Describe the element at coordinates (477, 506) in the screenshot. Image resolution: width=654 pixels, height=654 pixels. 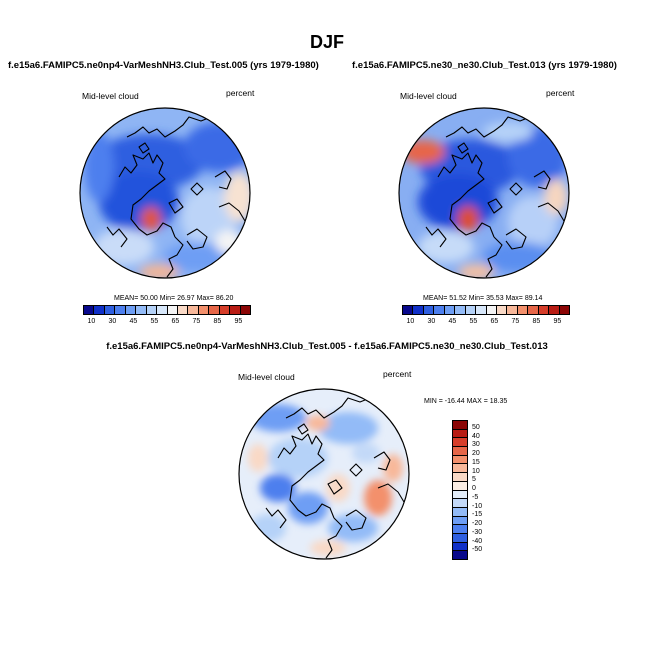
I see `colorbar-tick-label: -10` at that location.